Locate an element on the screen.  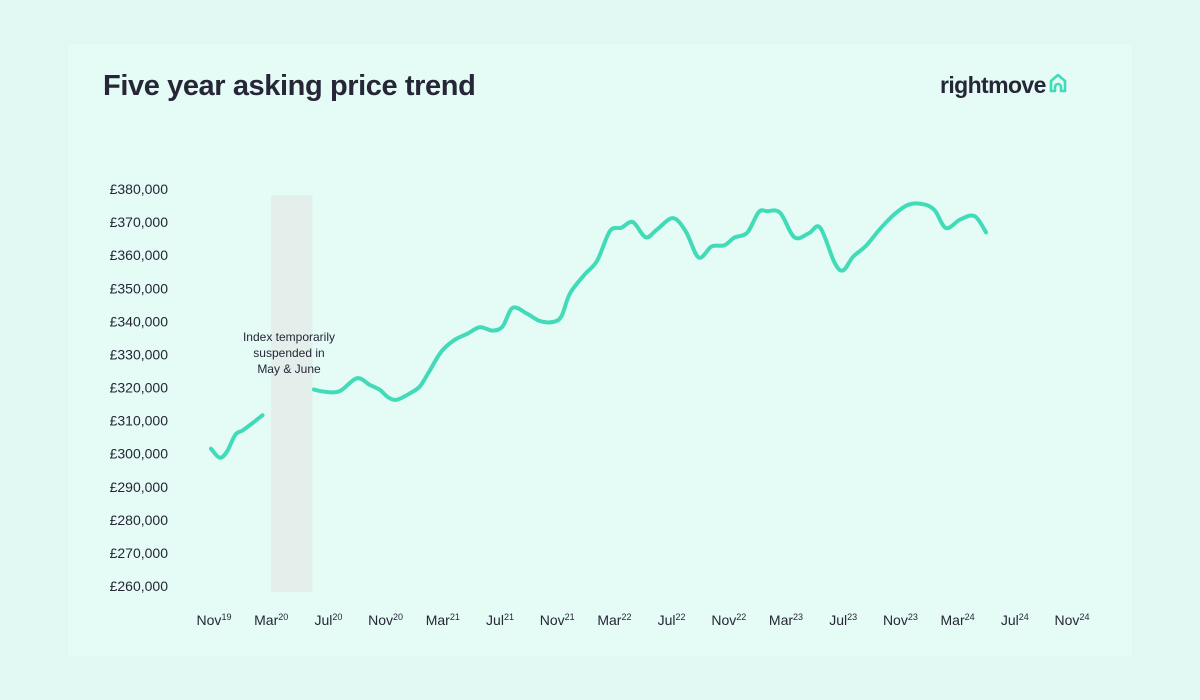
x-tick-label: Jul24 is located at coordinates (1015, 620).